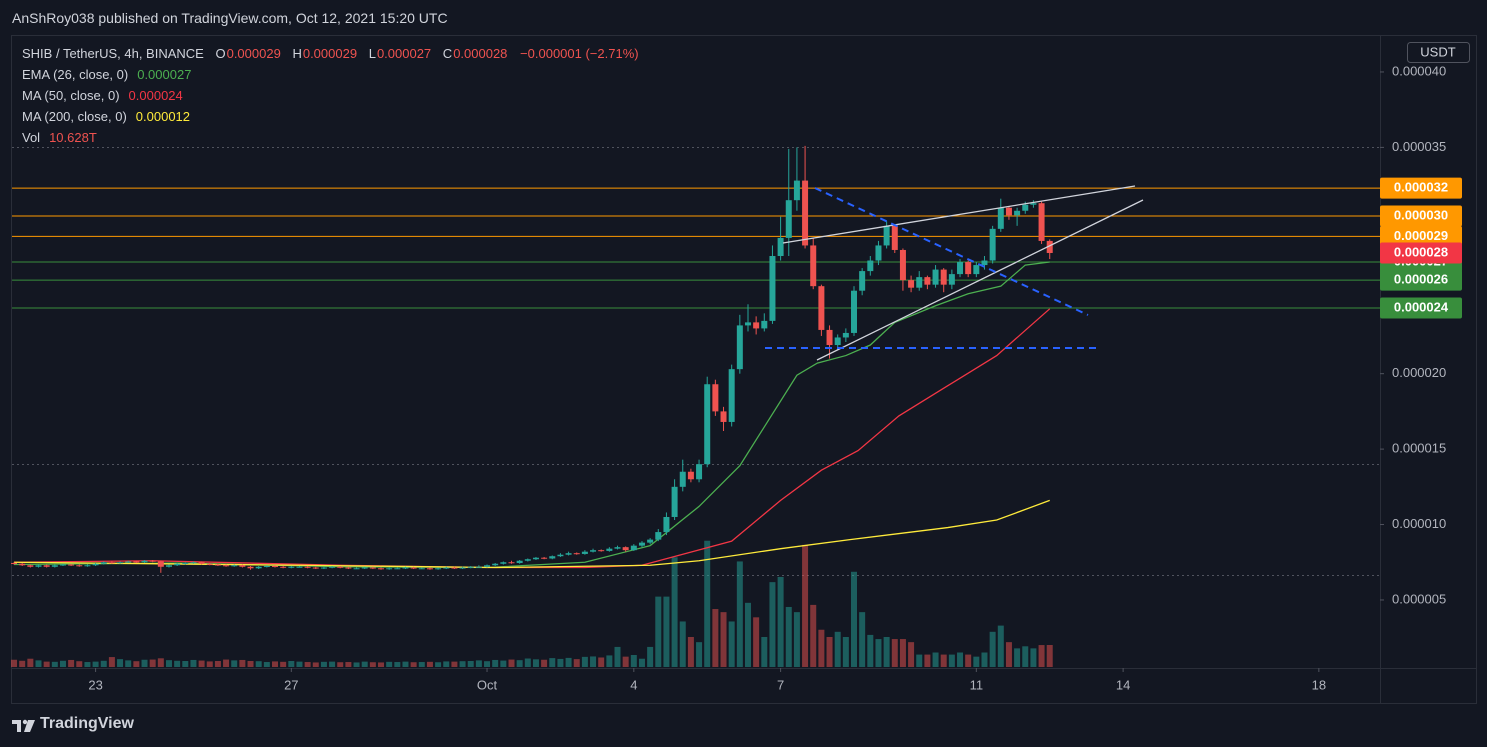 This screenshot has width=1487, height=747. I want to click on y-tick-label: 0.000020, so click(1419, 372).